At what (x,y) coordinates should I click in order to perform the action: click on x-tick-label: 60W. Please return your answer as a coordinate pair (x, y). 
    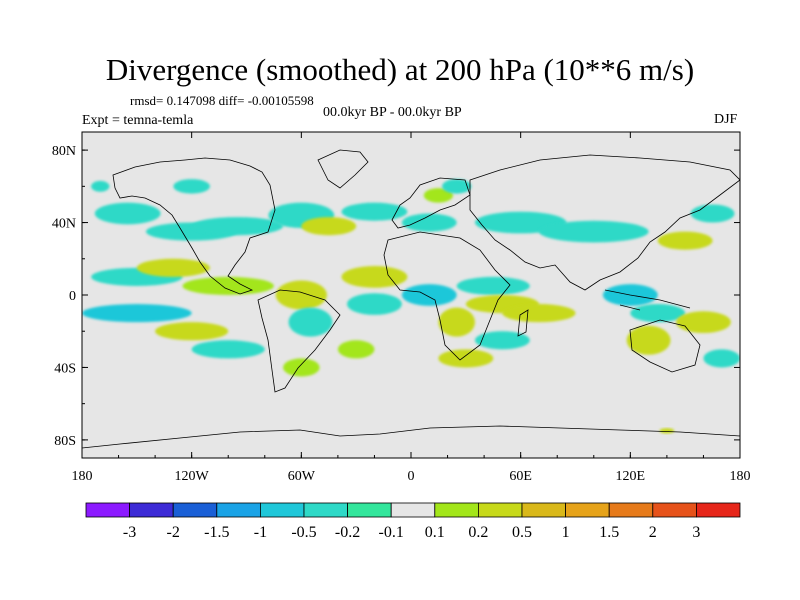
    Looking at the image, I should click on (302, 476).